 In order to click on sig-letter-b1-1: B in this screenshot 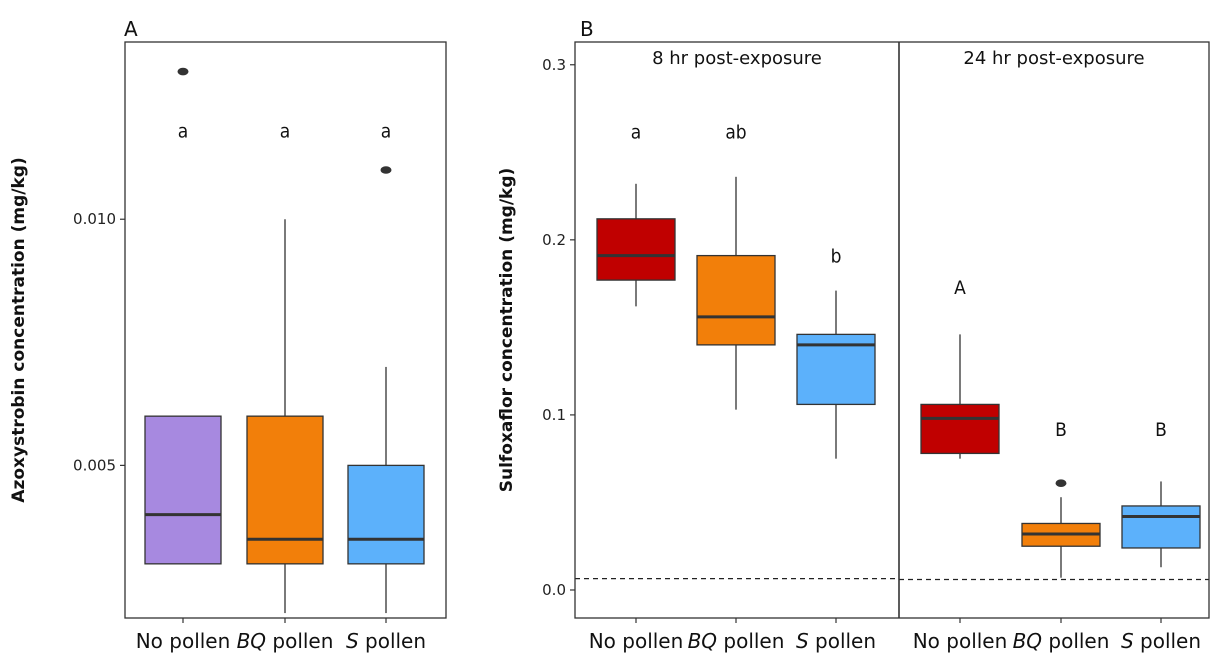, I will do `click(1061, 430)`.